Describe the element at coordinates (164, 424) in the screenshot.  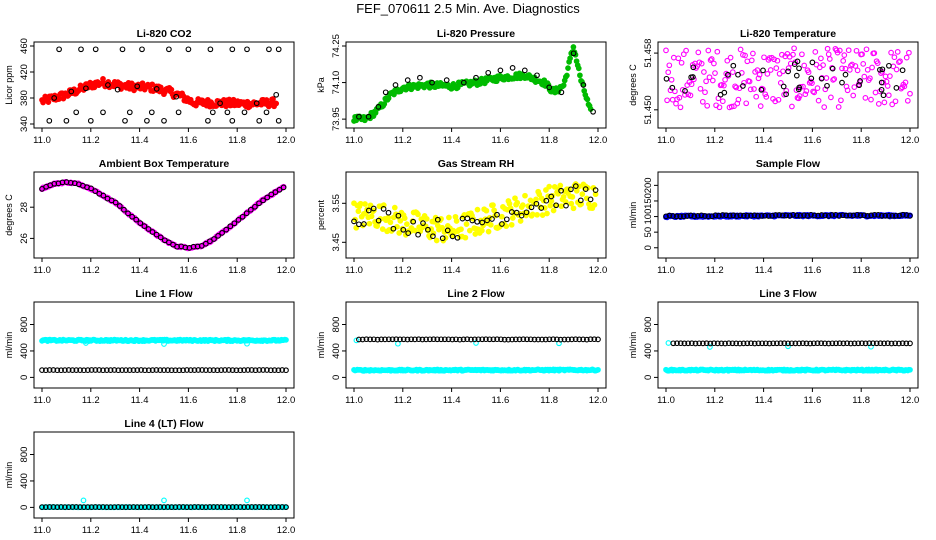
I see `chart-title: Line 4 (LT) Flow` at that location.